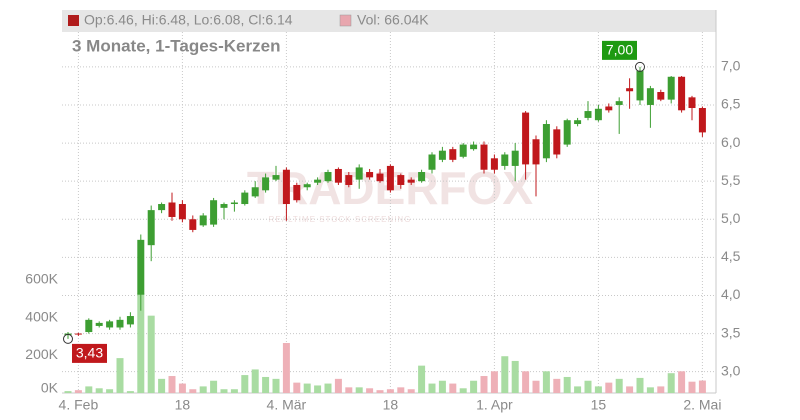 The image size is (800, 420). What do you see at coordinates (731, 370) in the screenshot?
I see `y-tick-label: 3,0` at bounding box center [731, 370].